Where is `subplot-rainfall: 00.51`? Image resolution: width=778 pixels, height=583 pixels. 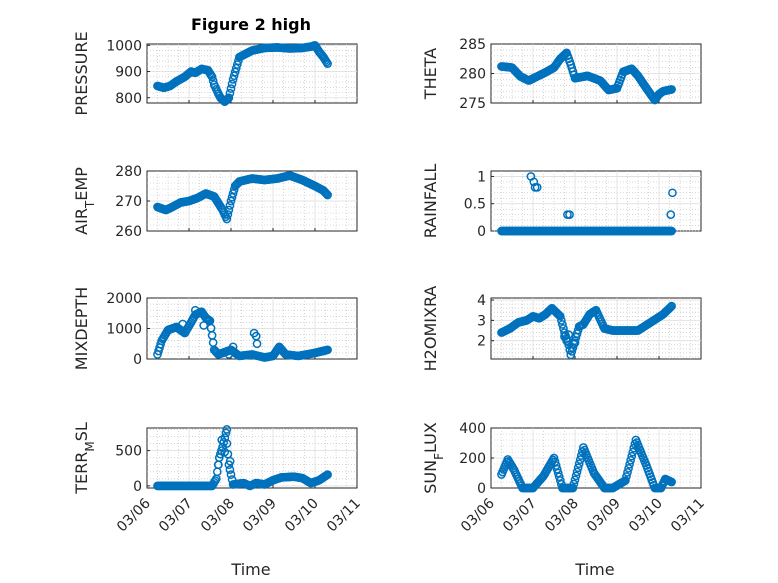
subplot-rainfall: 00.51 is located at coordinates (583, 204).